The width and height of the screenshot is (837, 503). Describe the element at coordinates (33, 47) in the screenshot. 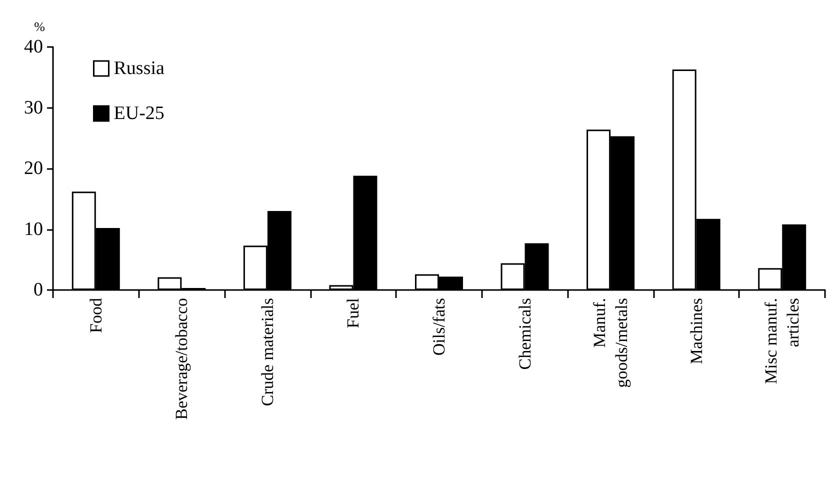

I see `y-tick-label: 40` at that location.